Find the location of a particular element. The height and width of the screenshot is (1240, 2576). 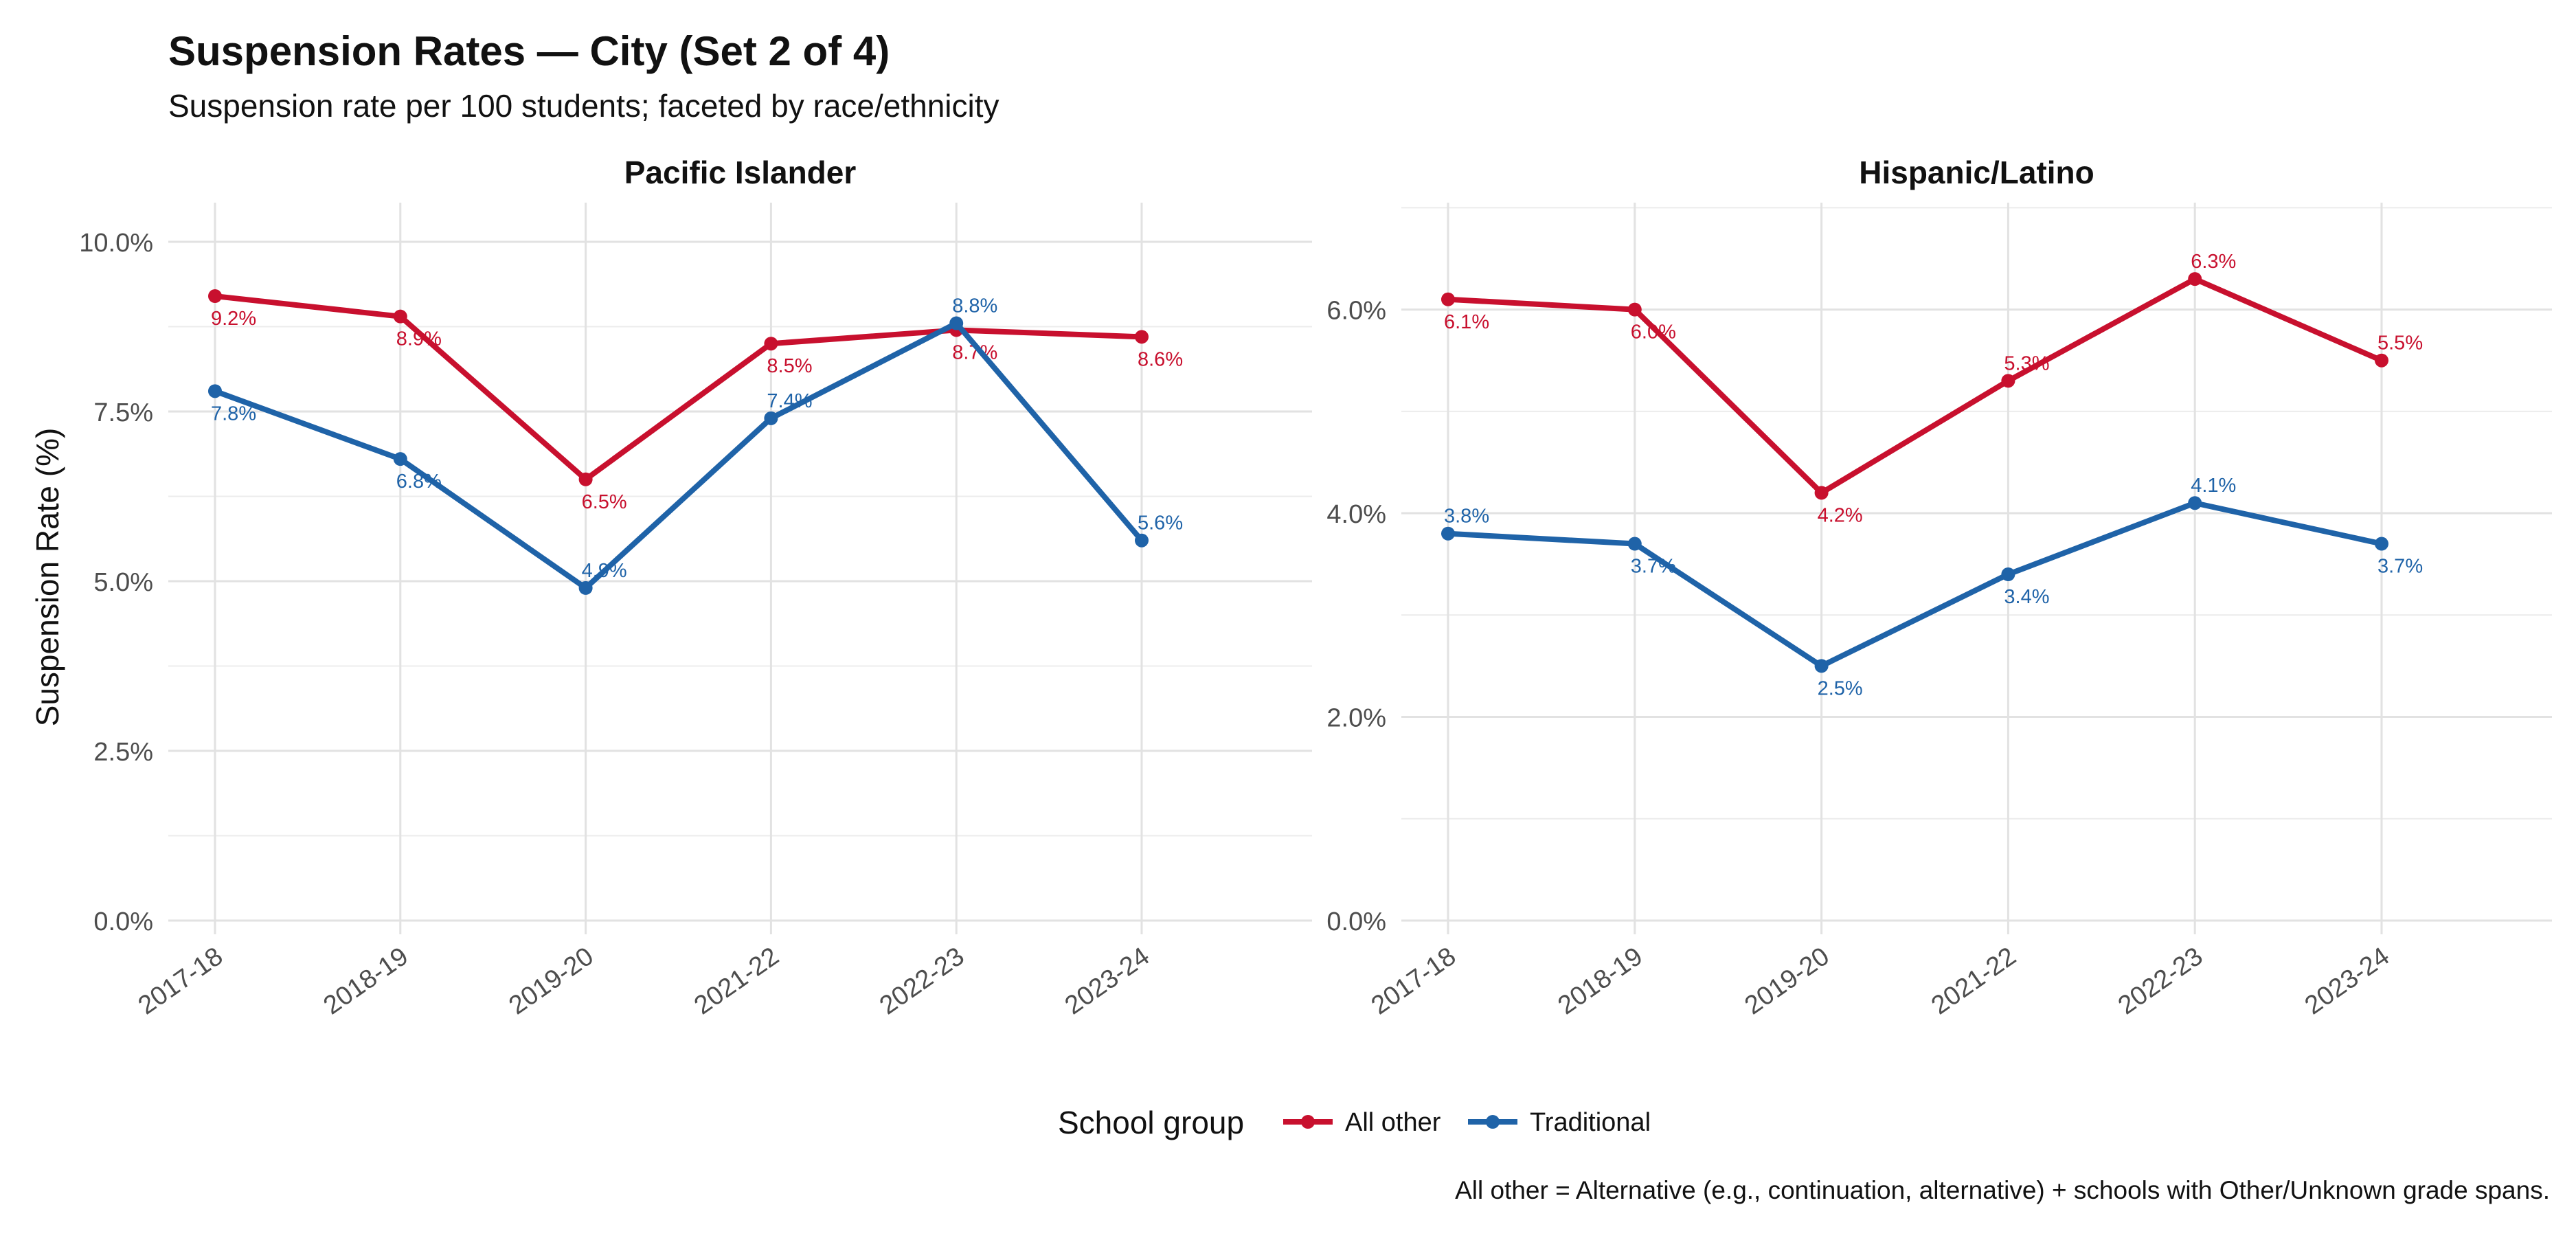

data-label-traditional: 6.8% is located at coordinates (419, 482).